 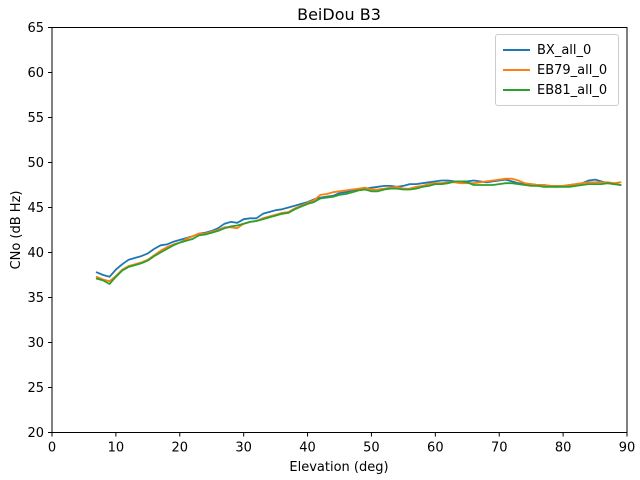 I want to click on y-tick-label: 35, so click(x=35, y=298).